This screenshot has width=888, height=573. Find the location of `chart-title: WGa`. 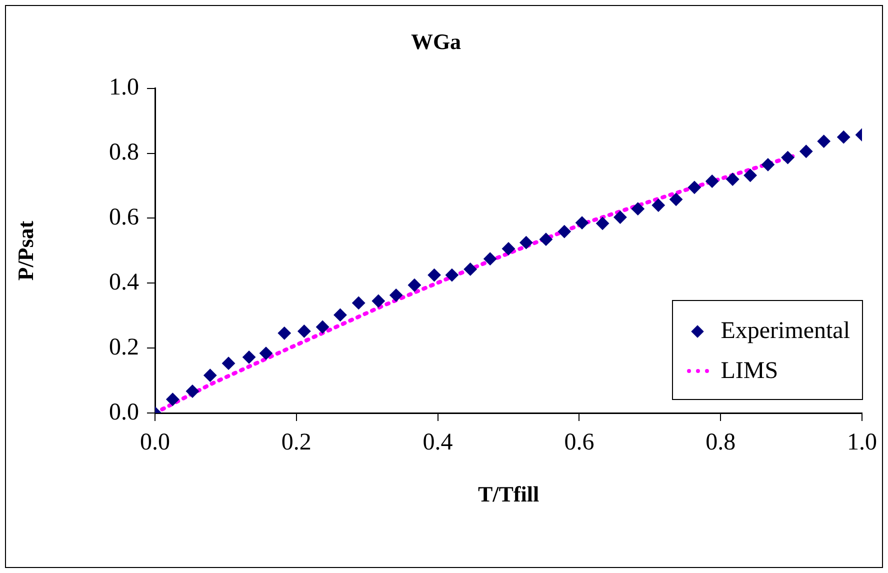

chart-title: WGa is located at coordinates (436, 41).